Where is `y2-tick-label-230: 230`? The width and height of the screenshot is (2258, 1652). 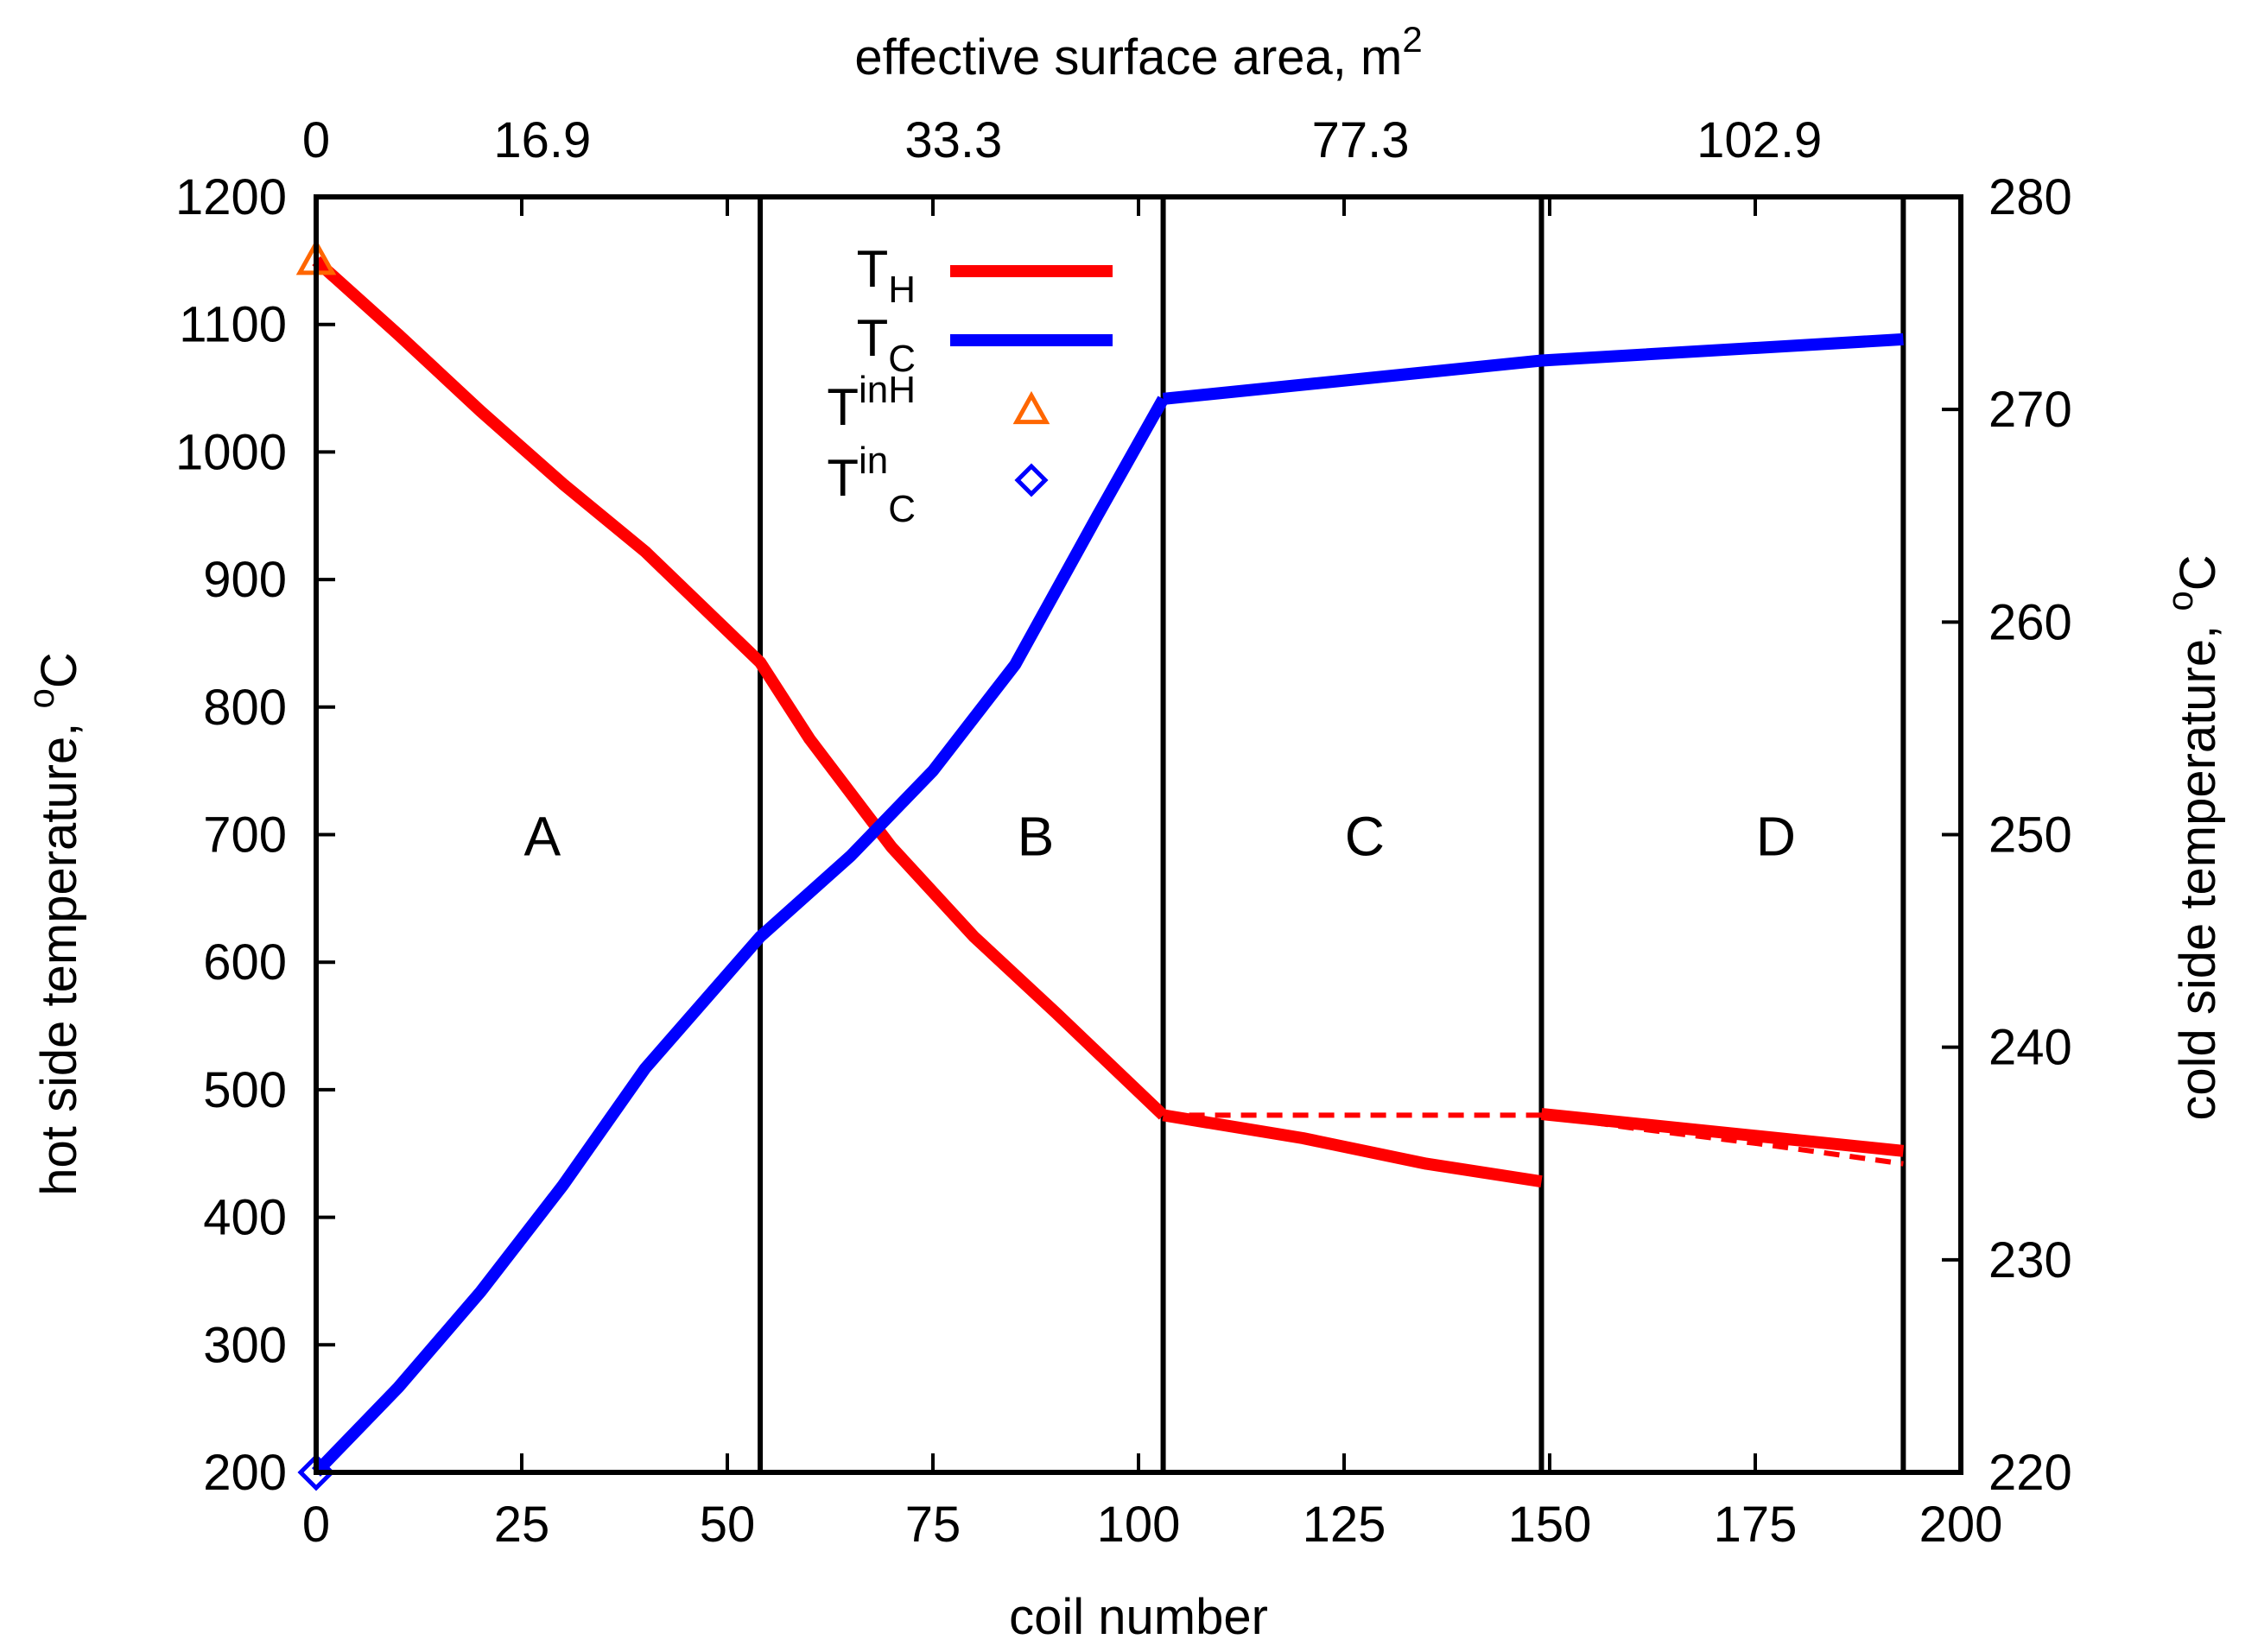 y2-tick-label-230: 230 is located at coordinates (2030, 1260).